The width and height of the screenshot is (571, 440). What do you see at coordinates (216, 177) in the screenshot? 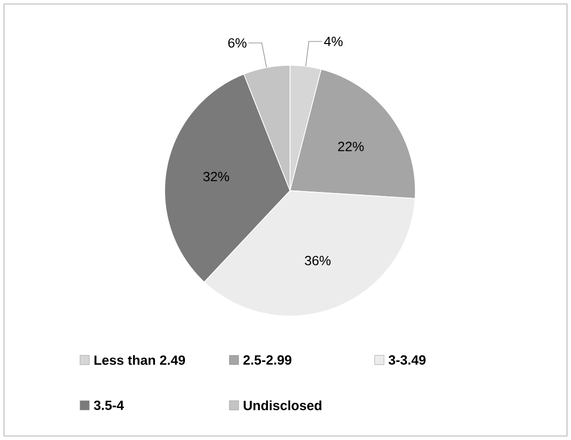
I see `data-label: 32%` at bounding box center [216, 177].